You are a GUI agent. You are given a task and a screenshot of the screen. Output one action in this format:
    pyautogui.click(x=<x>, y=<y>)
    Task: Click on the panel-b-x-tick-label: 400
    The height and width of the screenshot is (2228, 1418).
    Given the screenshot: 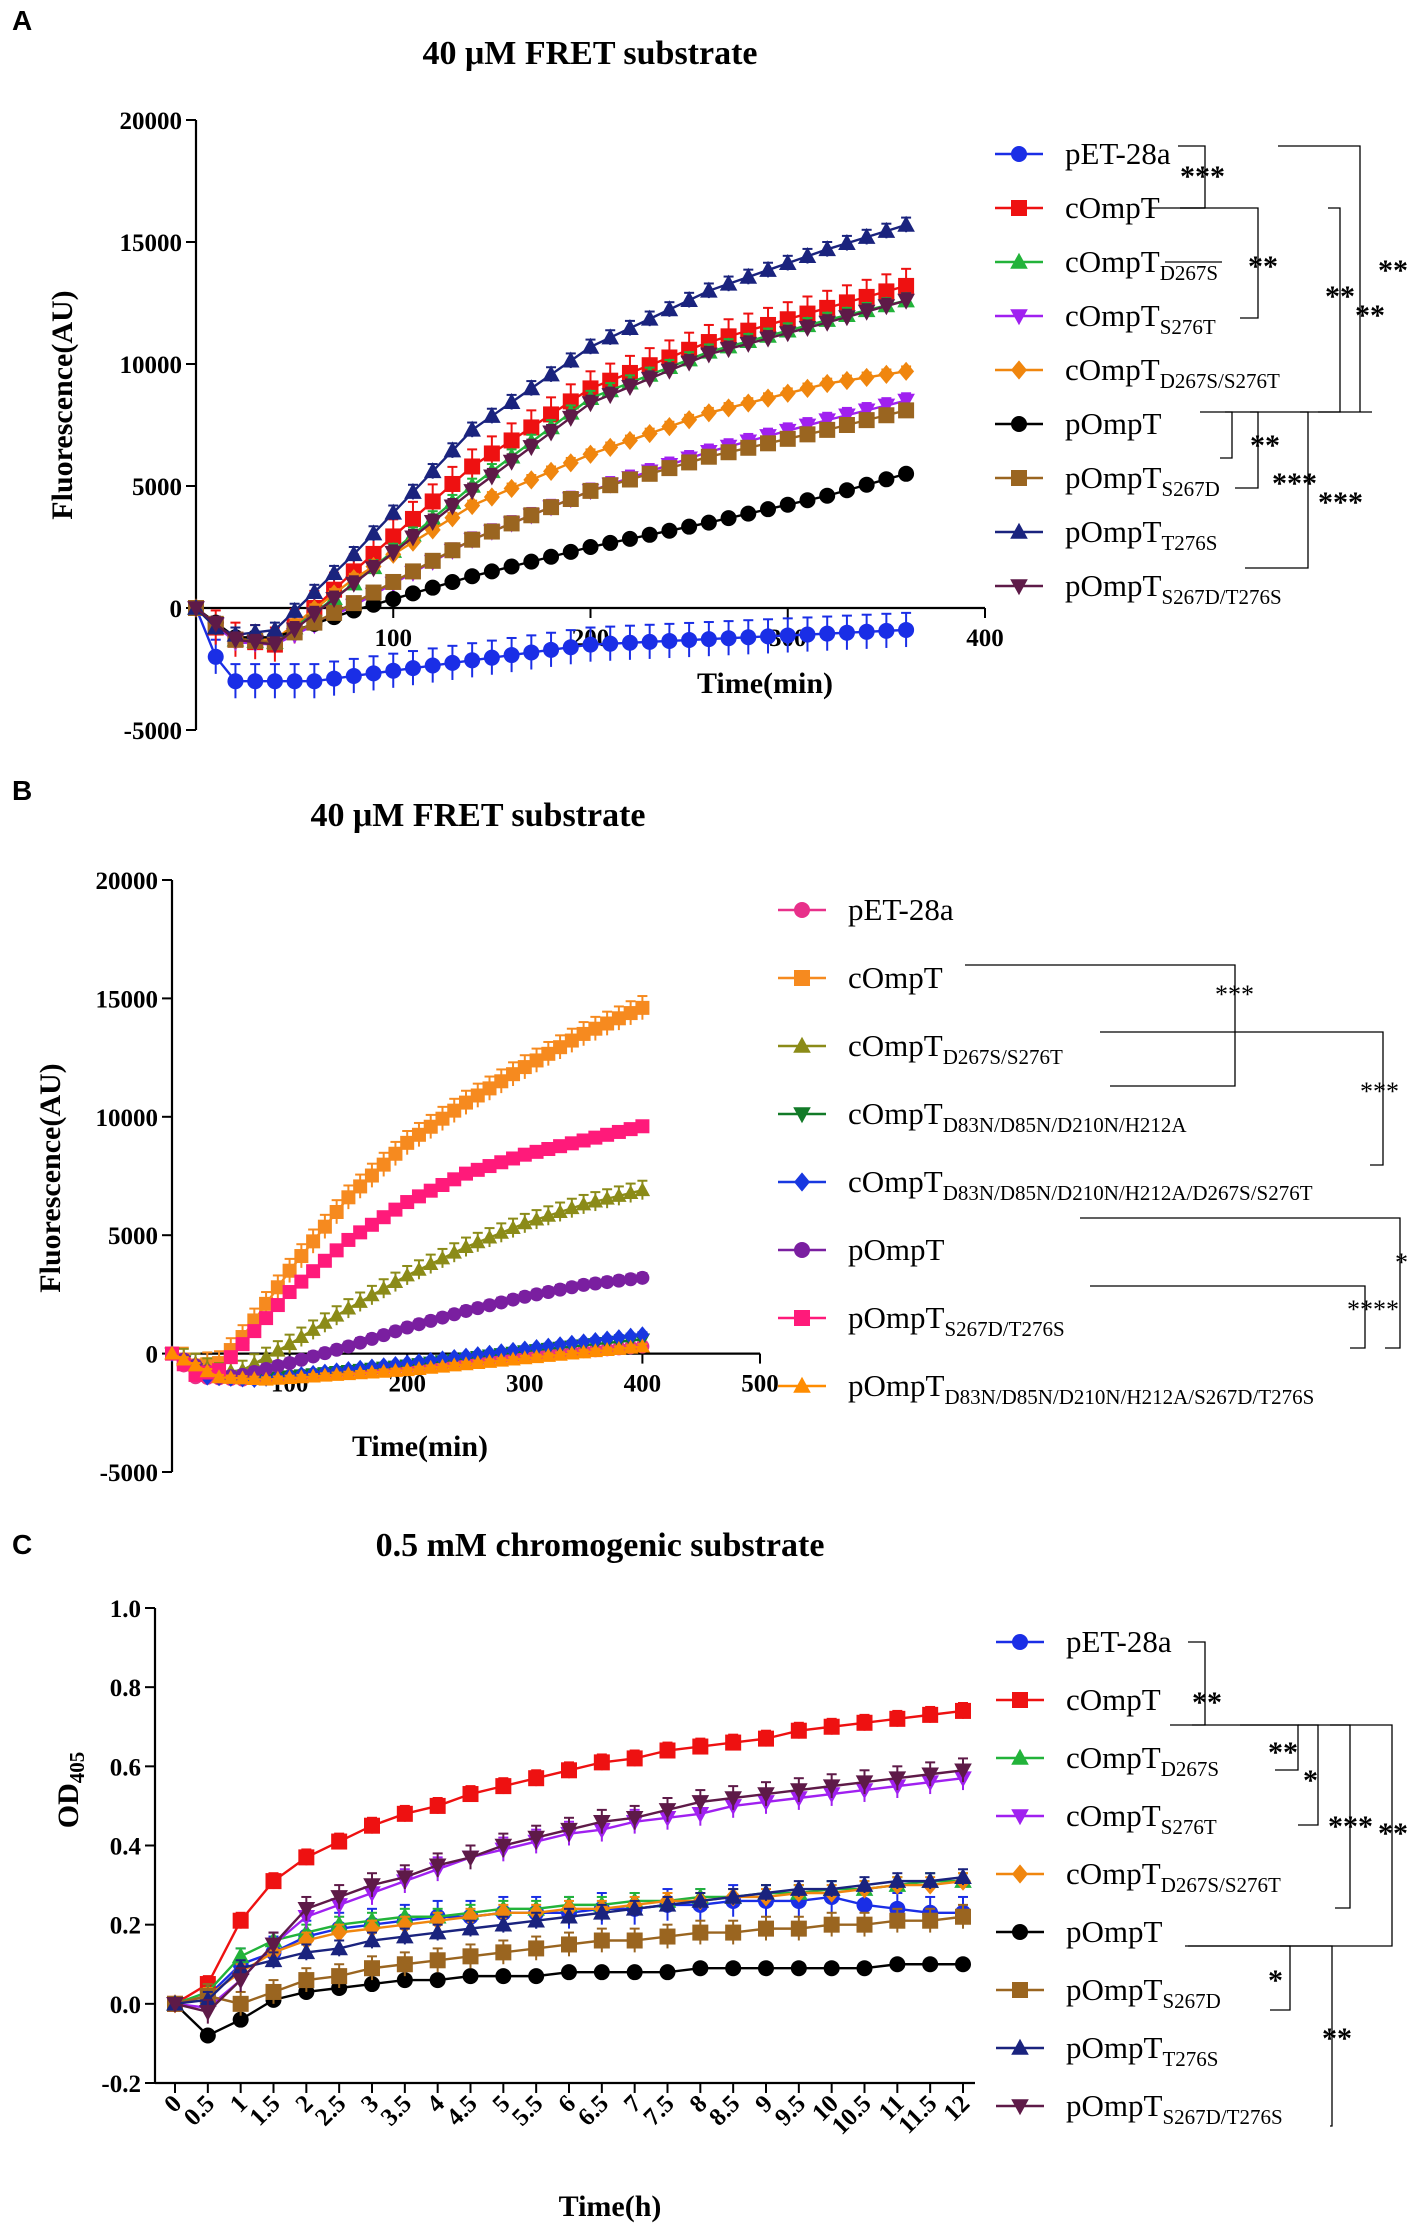 What is the action you would take?
    pyautogui.click(x=643, y=1384)
    